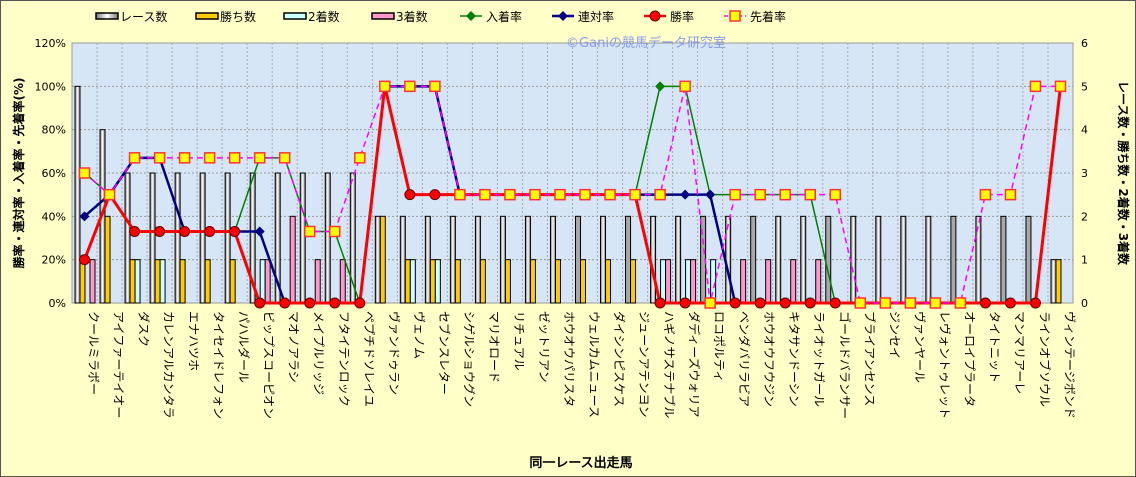 Image resolution: width=1136 pixels, height=477 pixels. What do you see at coordinates (682, 16) in the screenshot?
I see `legend-label: 勝率` at bounding box center [682, 16].